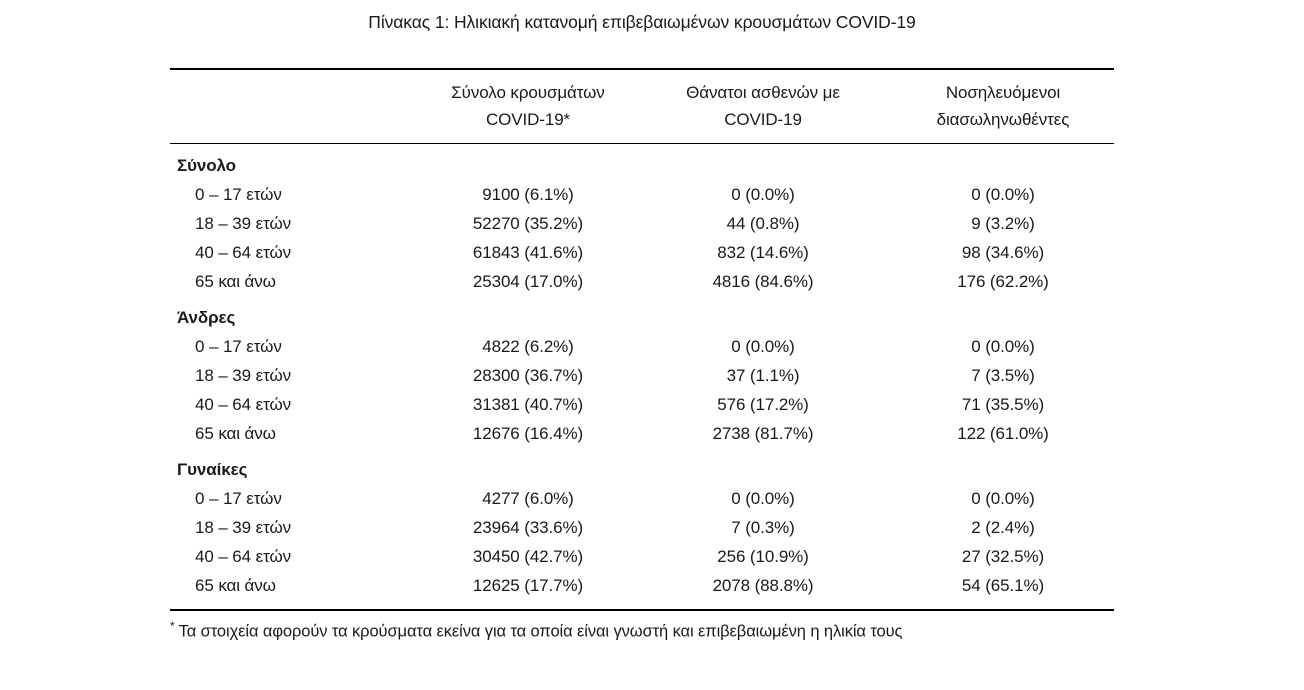  Describe the element at coordinates (763, 404) in the screenshot. I see `deaths-cell: 576 (17.2%)` at that location.